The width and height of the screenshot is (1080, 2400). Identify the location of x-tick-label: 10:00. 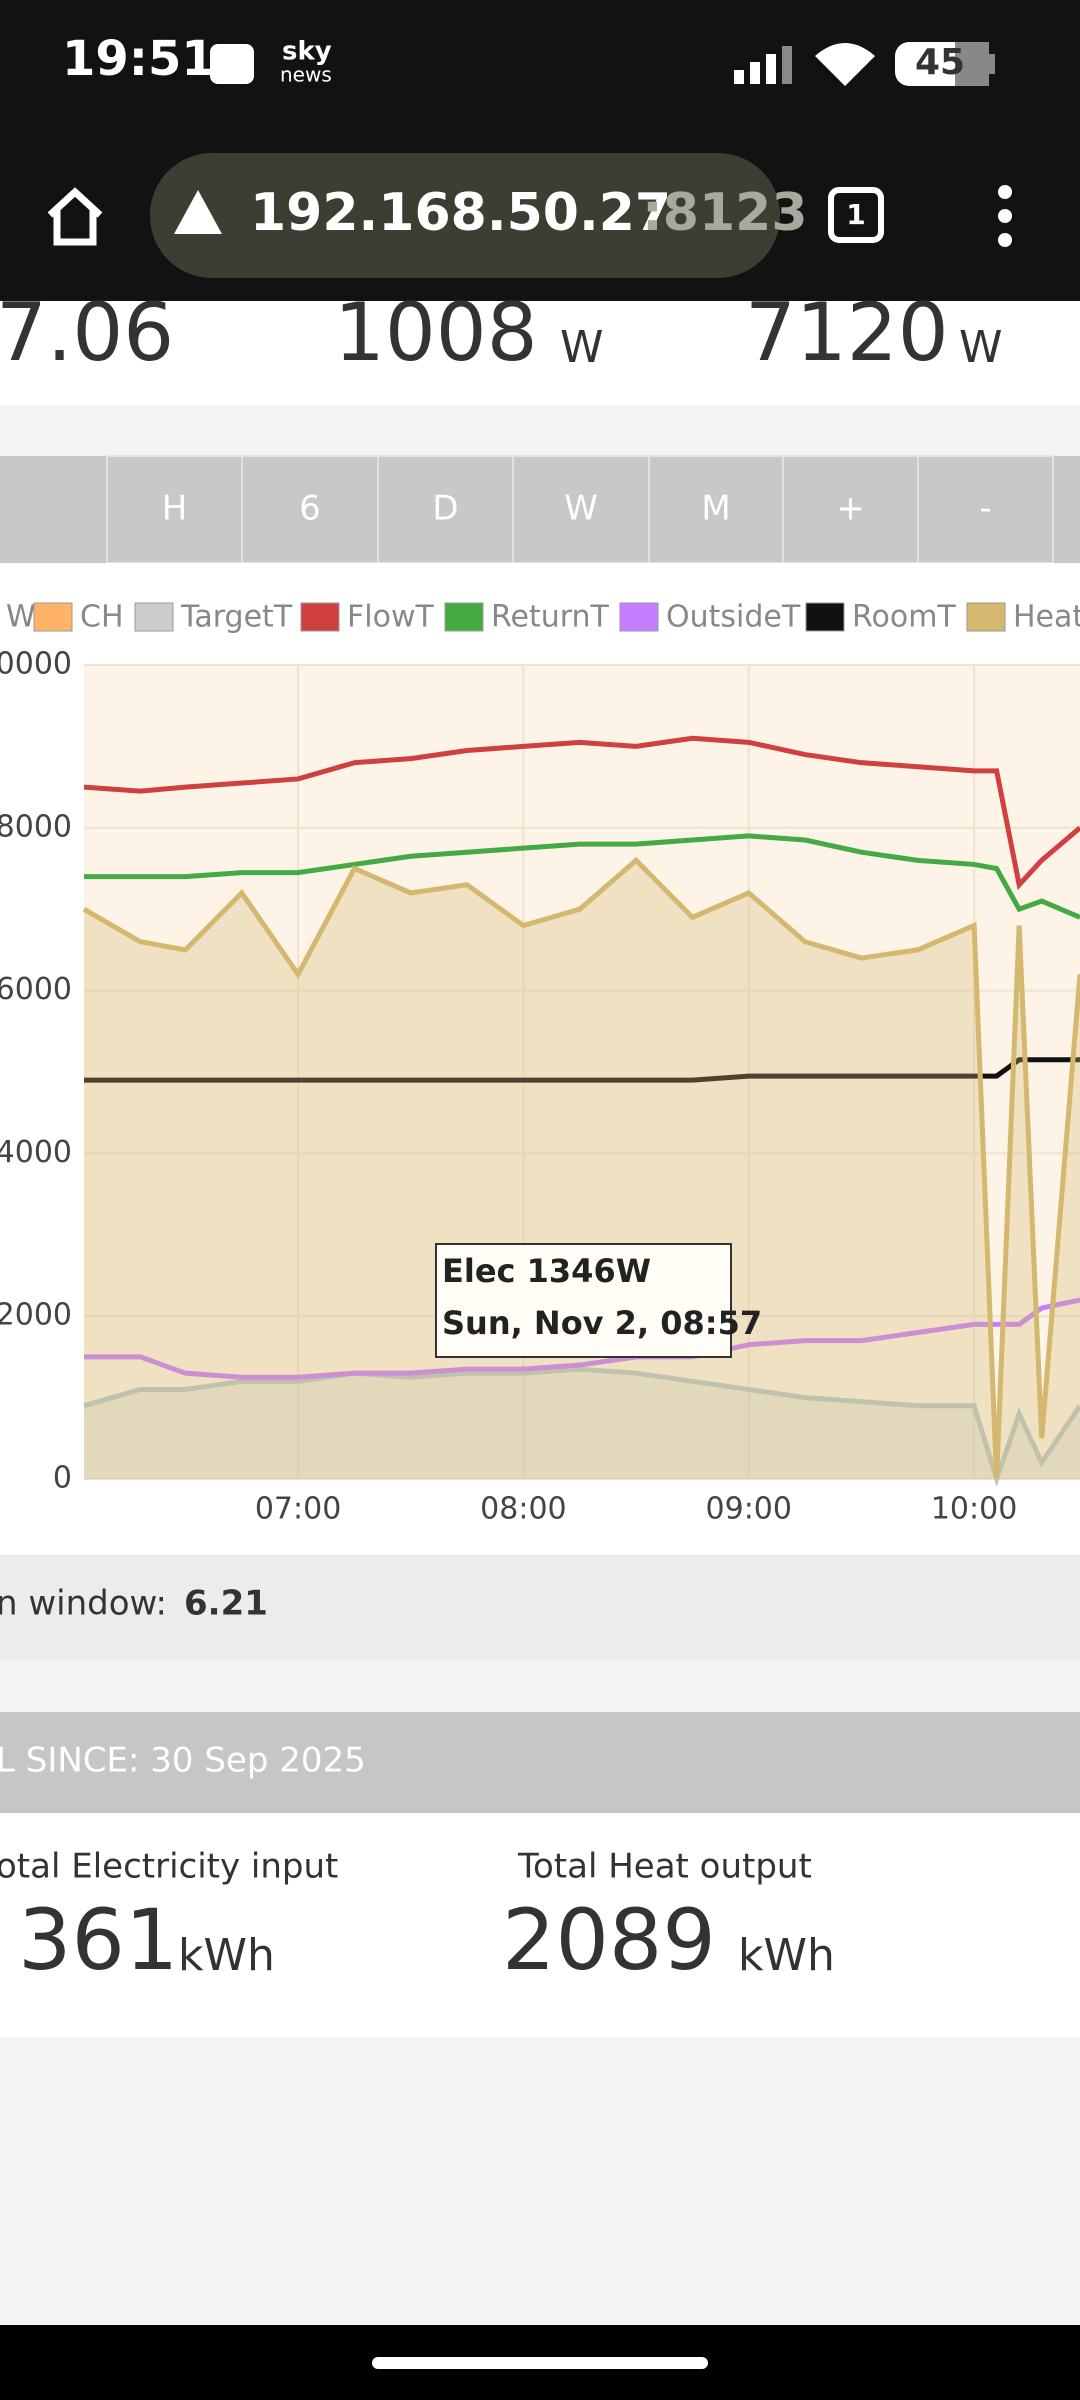
(974, 1509).